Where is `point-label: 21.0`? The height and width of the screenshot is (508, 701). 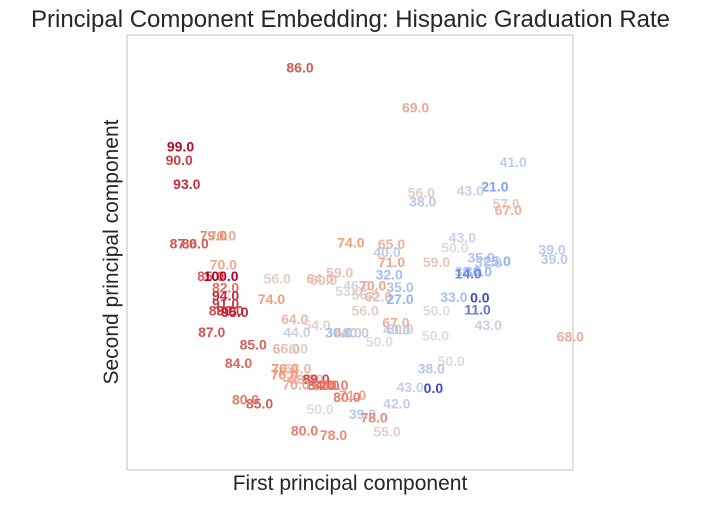
point-label: 21.0 is located at coordinates (494, 186).